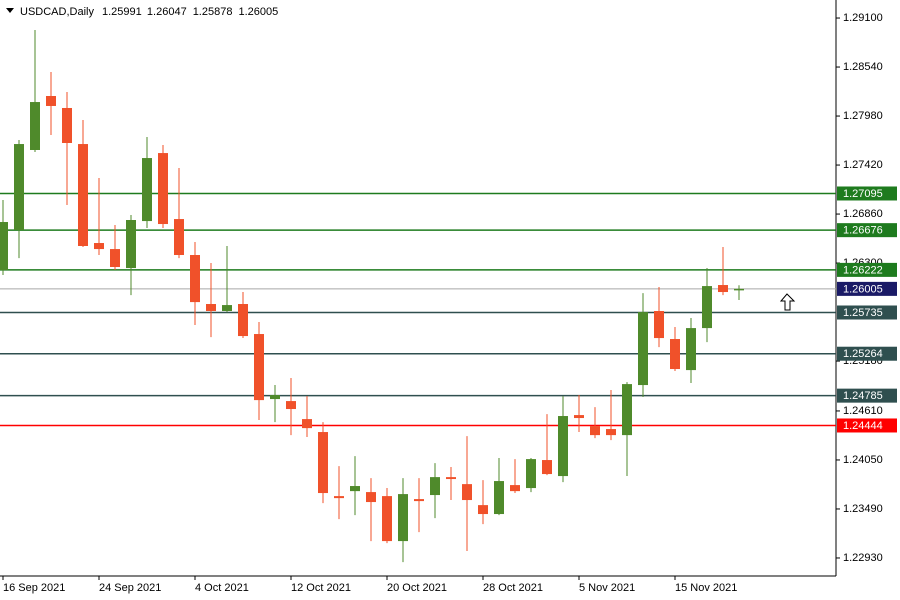  Describe the element at coordinates (863, 18) in the screenshot. I see `y-tick-label: 1.29100` at that location.